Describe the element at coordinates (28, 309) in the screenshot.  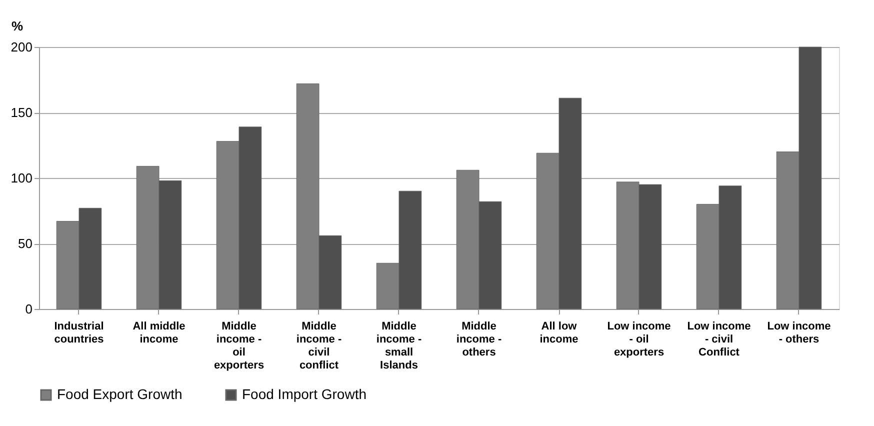
I see `y-tick-label: 0` at that location.